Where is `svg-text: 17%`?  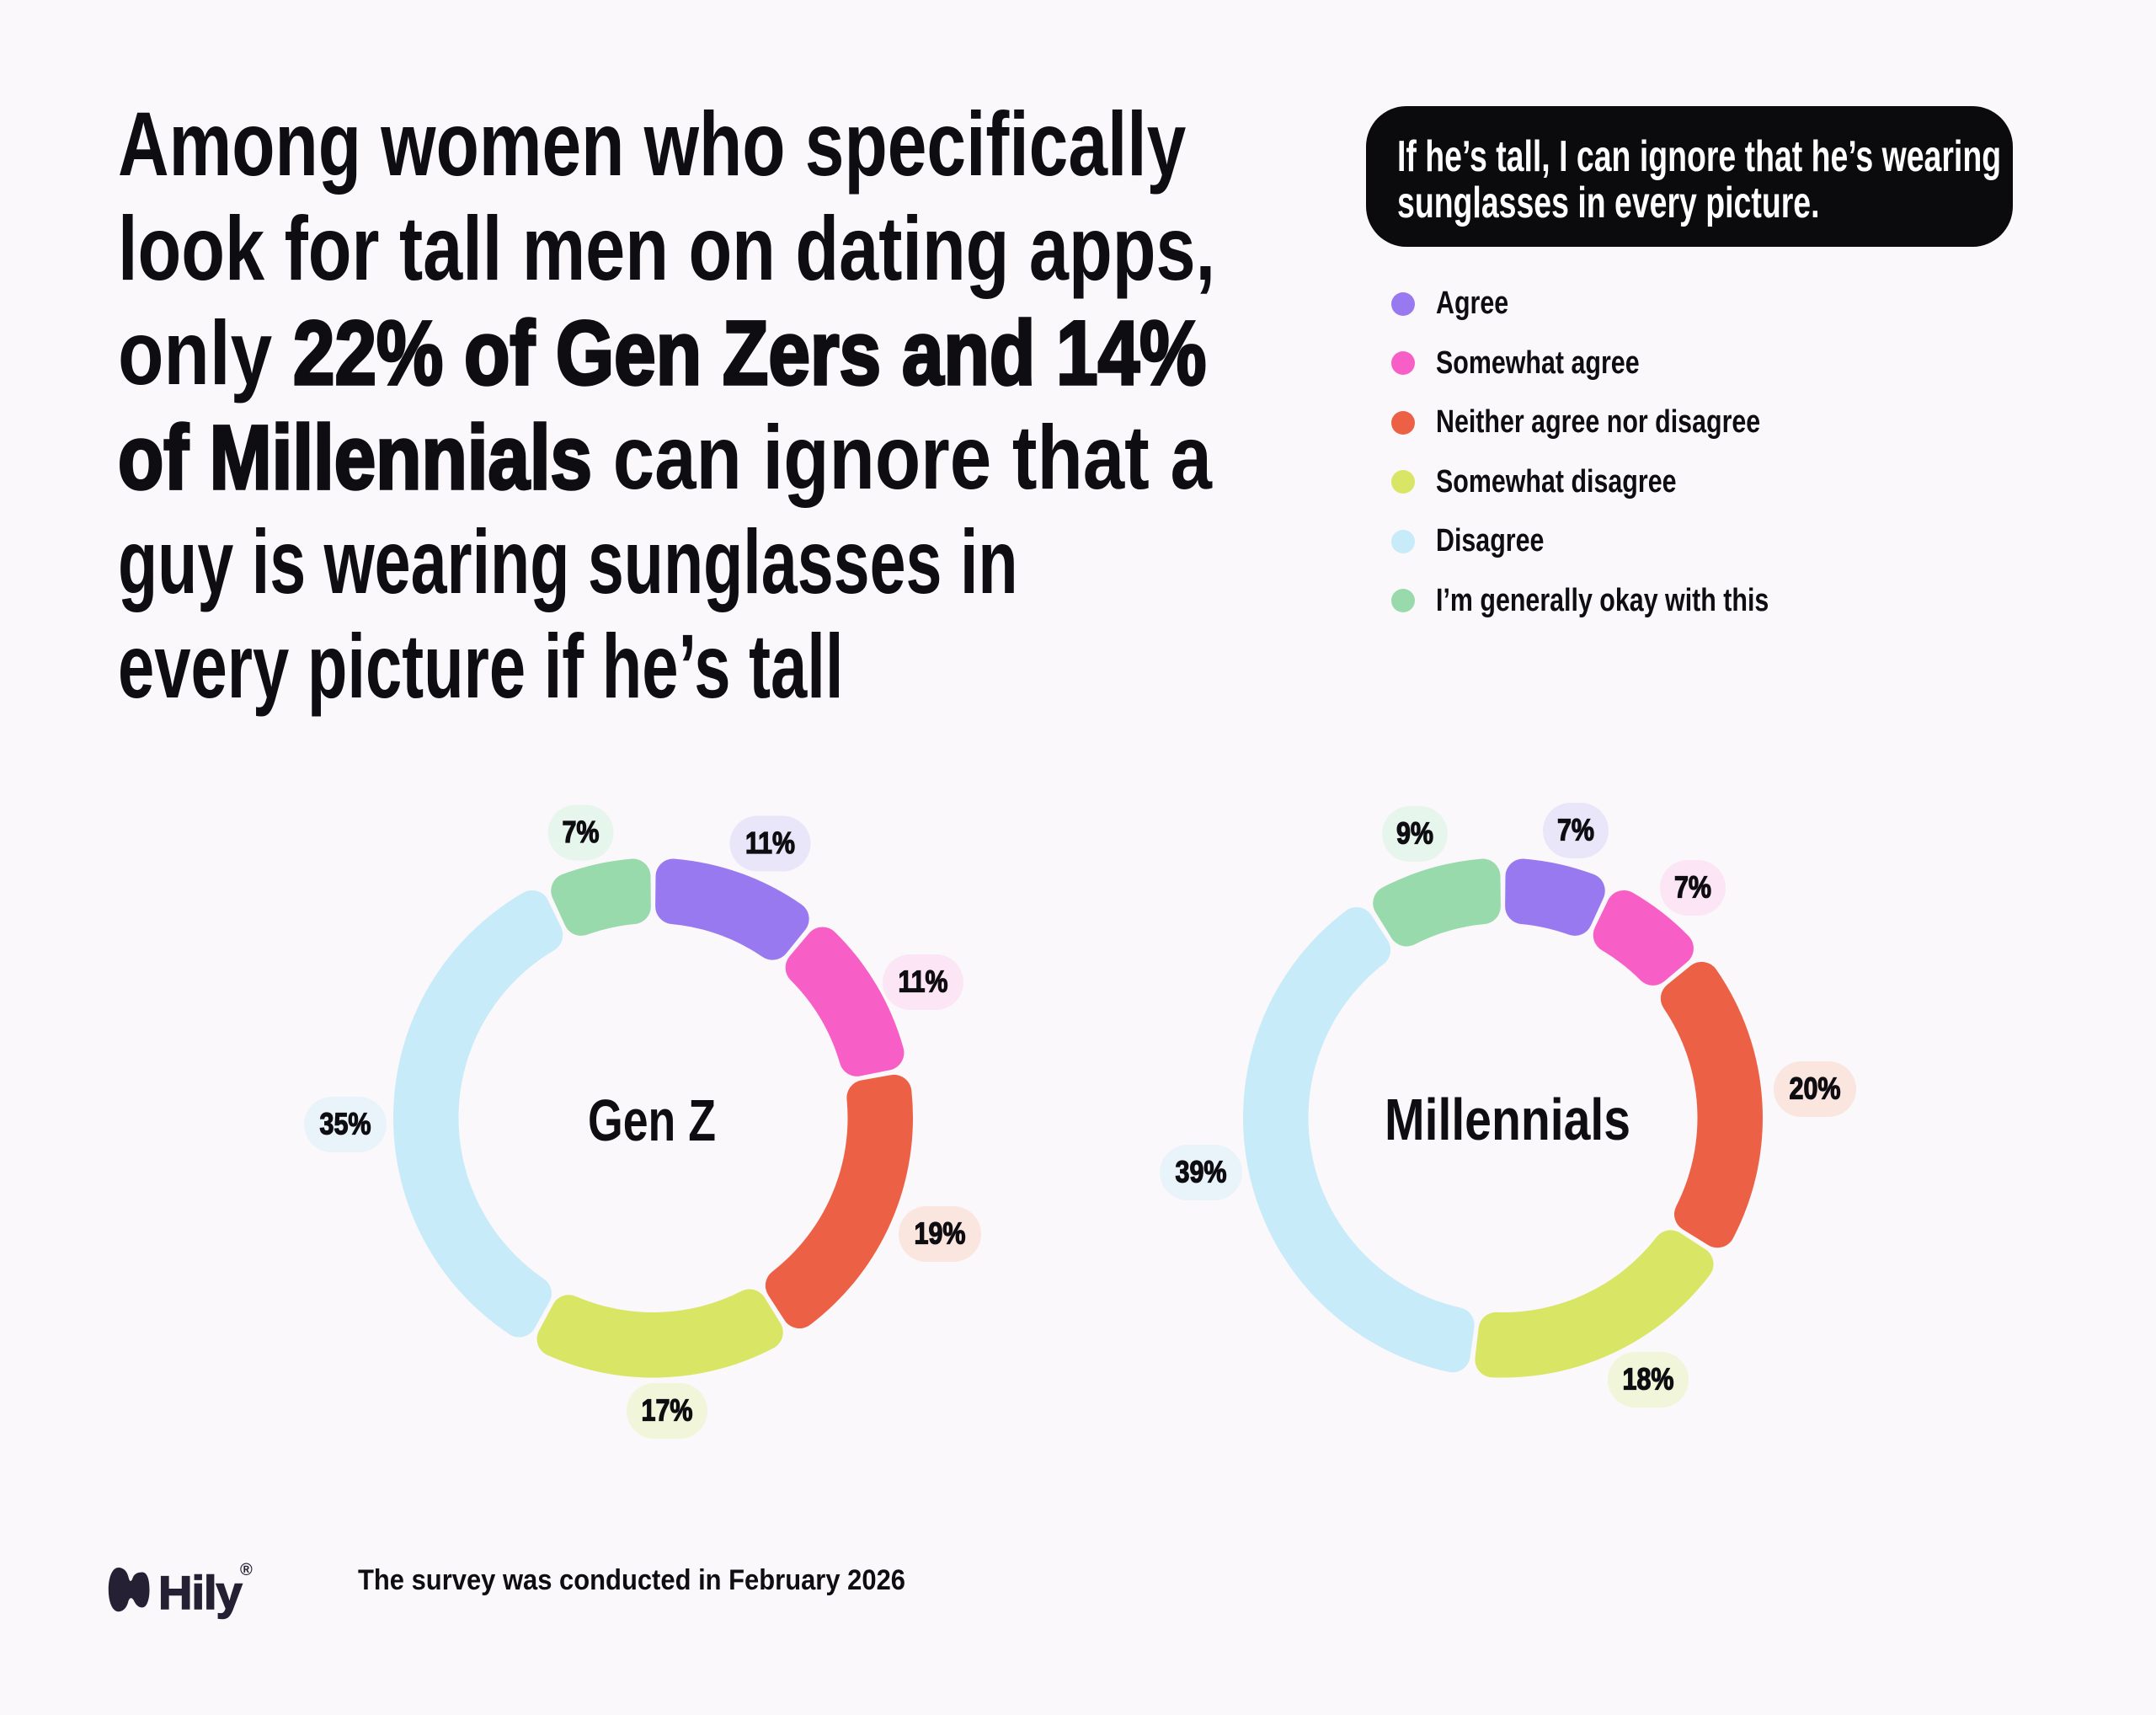
svg-text: 17% is located at coordinates (667, 1410).